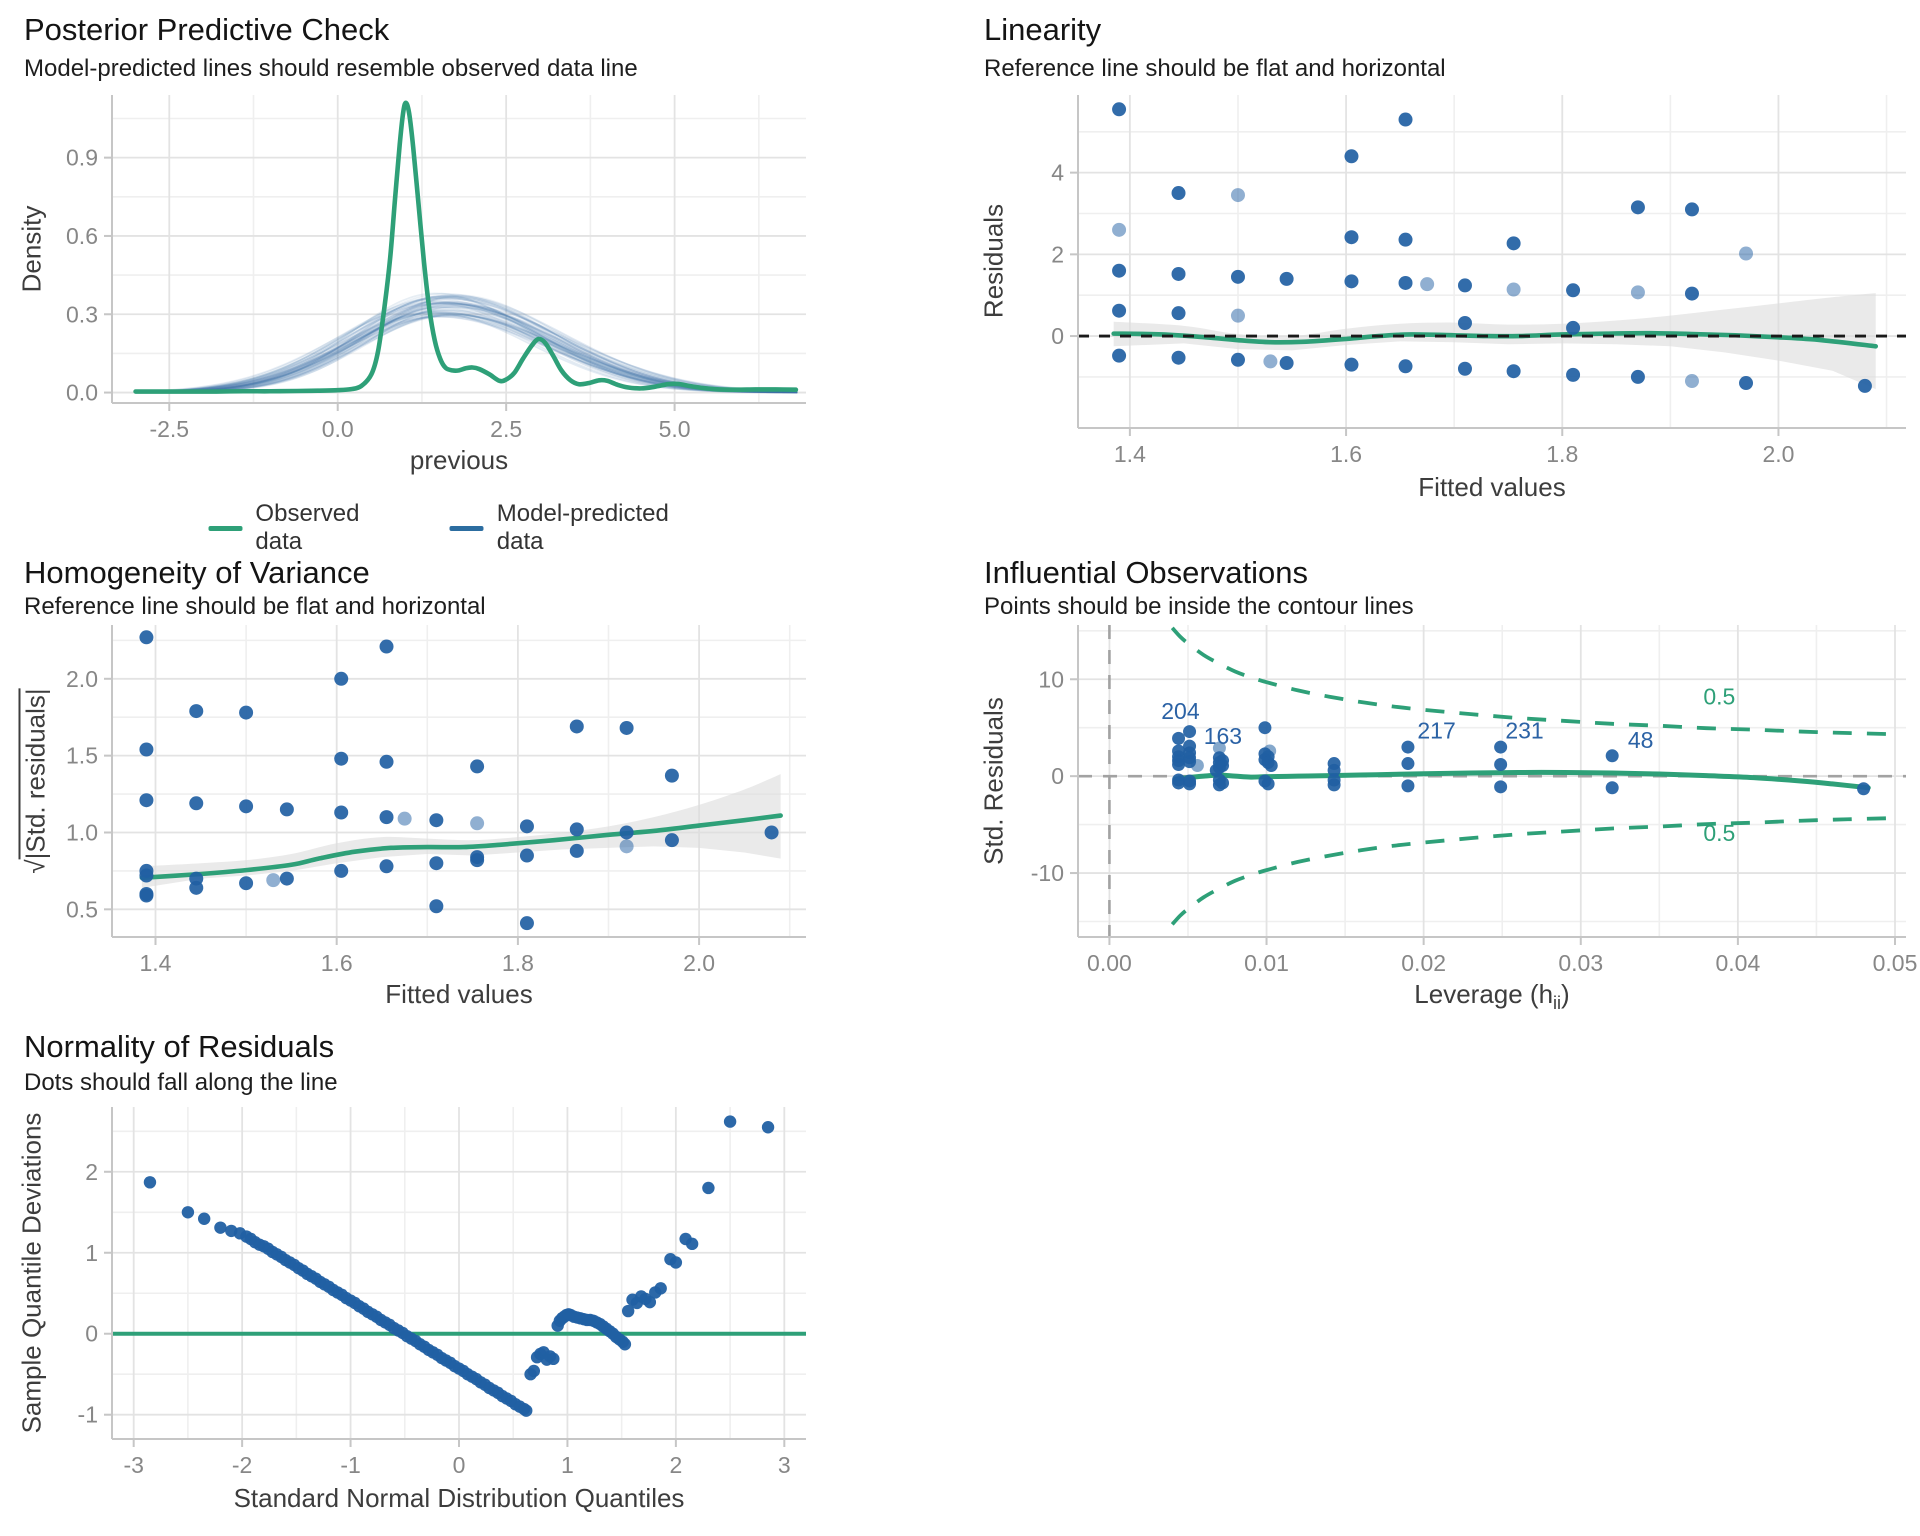 The height and width of the screenshot is (1536, 1920). Describe the element at coordinates (1492, 487) in the screenshot. I see `linearity-xlabel: Fitted values` at that location.